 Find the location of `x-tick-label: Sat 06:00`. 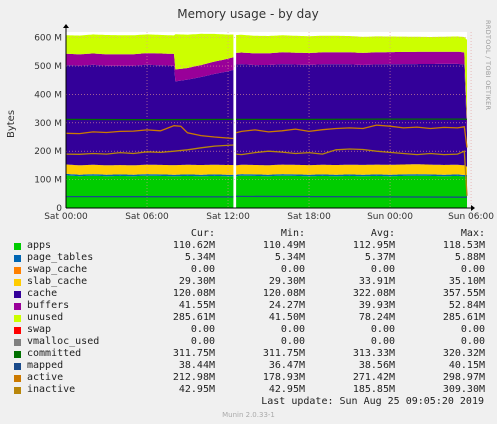

x-tick-label: Sat 06:00 is located at coordinates (147, 217).